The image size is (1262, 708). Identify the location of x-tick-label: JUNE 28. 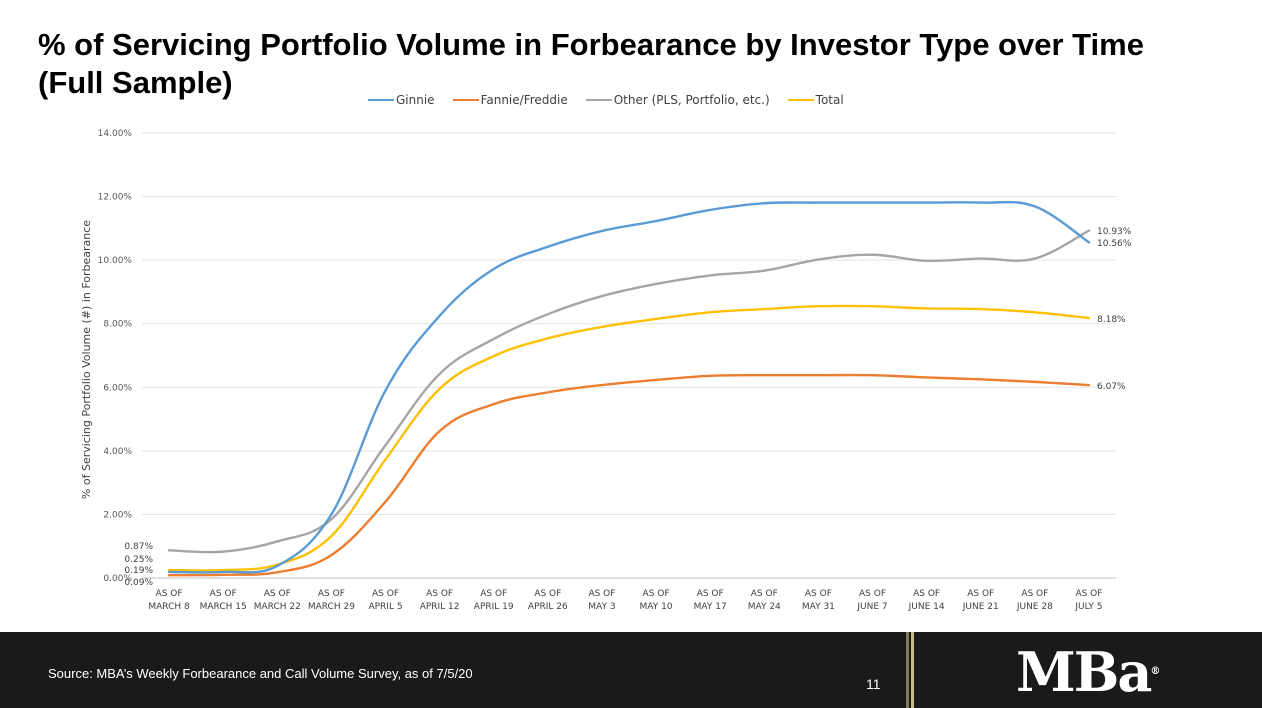
(1034, 607).